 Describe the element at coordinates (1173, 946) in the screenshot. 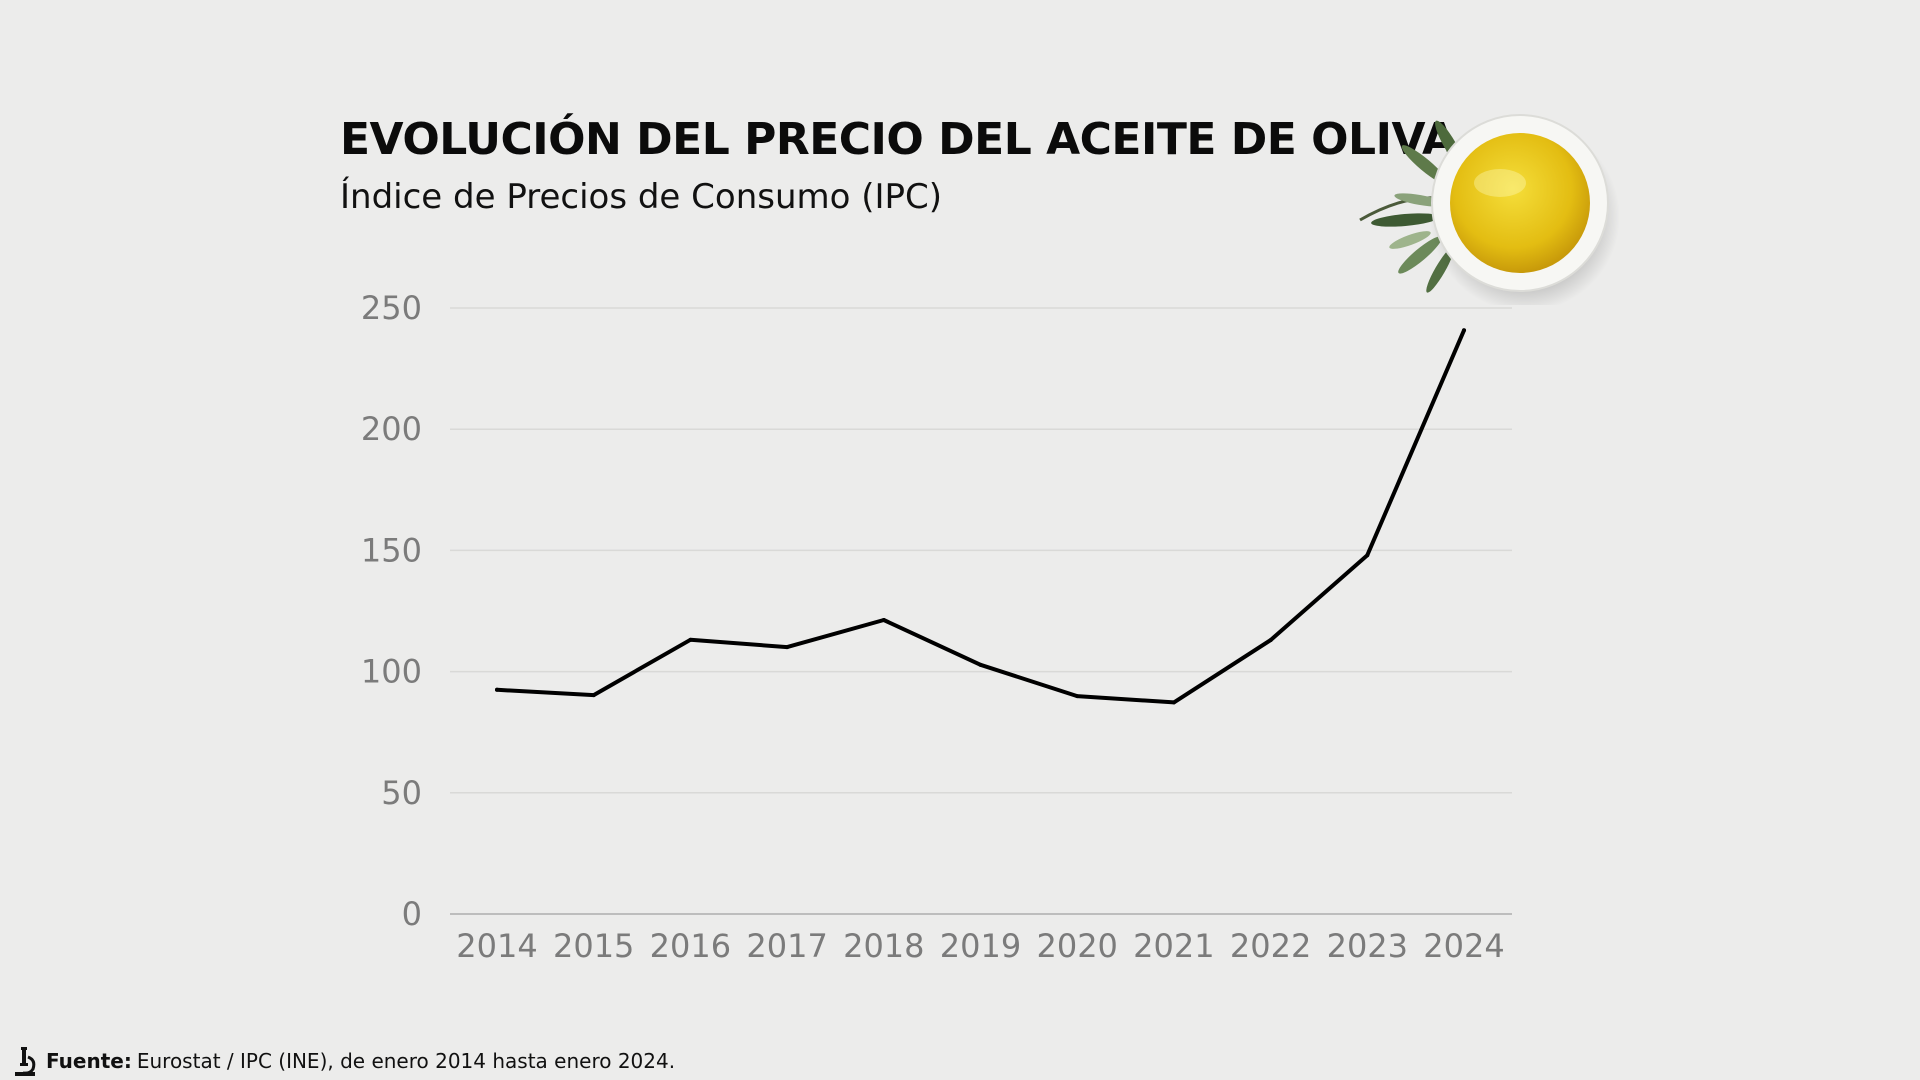

I see `x-tick-label: 2021` at that location.